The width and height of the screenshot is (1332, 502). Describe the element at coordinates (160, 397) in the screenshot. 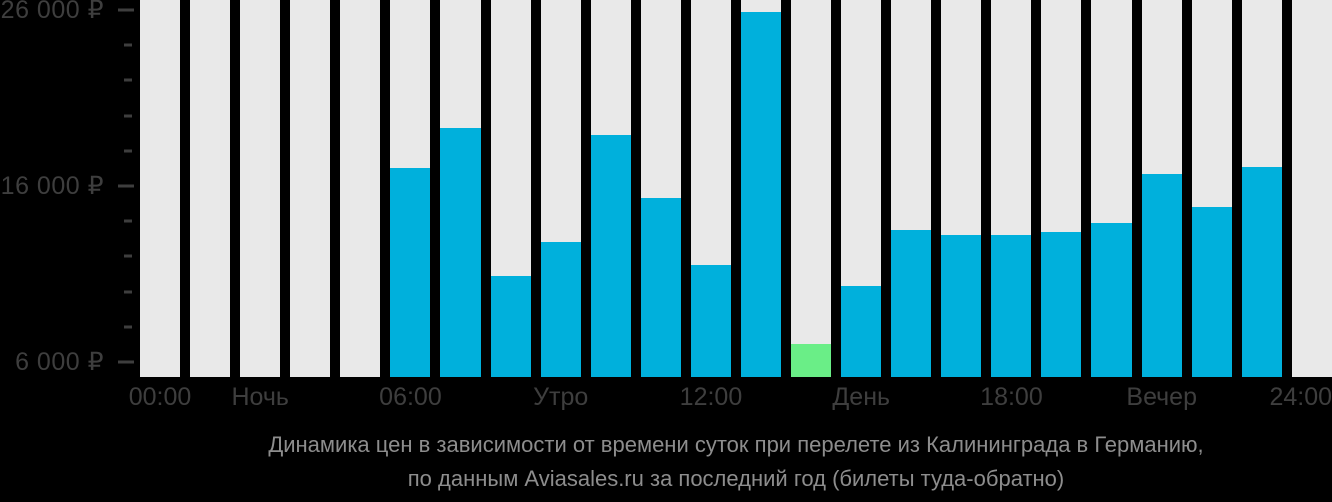

I see `x-axis-label: 00:00` at that location.